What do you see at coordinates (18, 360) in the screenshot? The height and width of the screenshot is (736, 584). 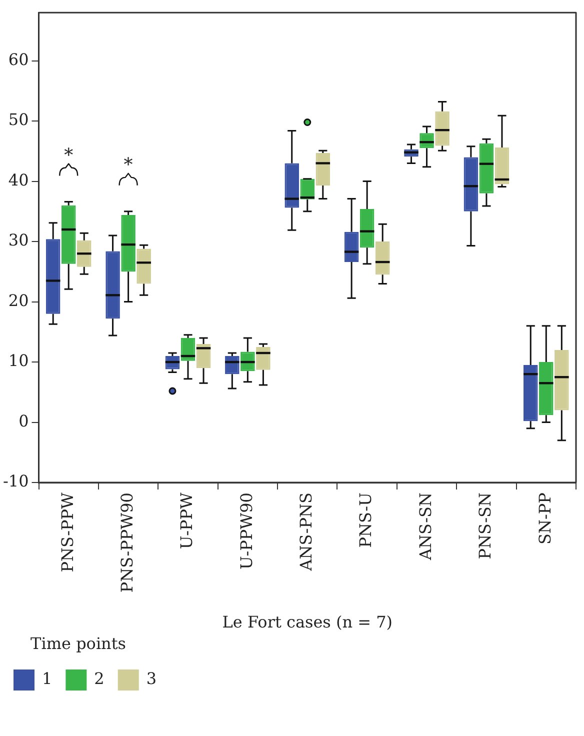 I see `y-tick-label: 10` at bounding box center [18, 360].